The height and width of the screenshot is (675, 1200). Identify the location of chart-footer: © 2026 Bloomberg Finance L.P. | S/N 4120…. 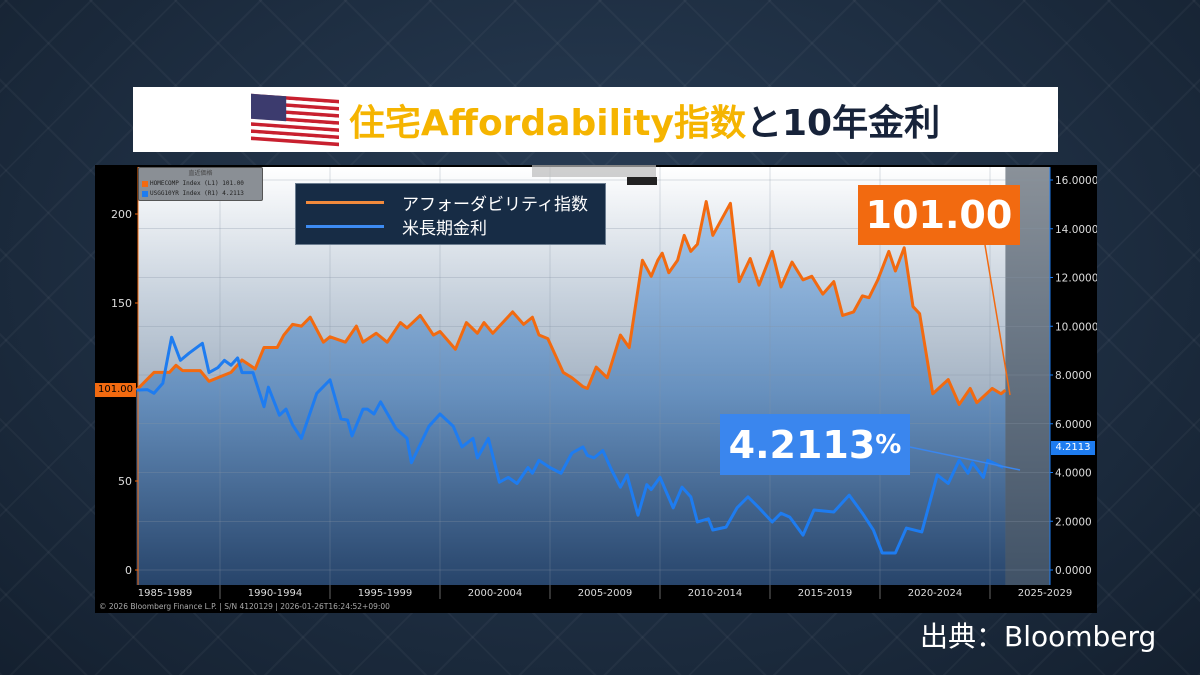
(244, 606).